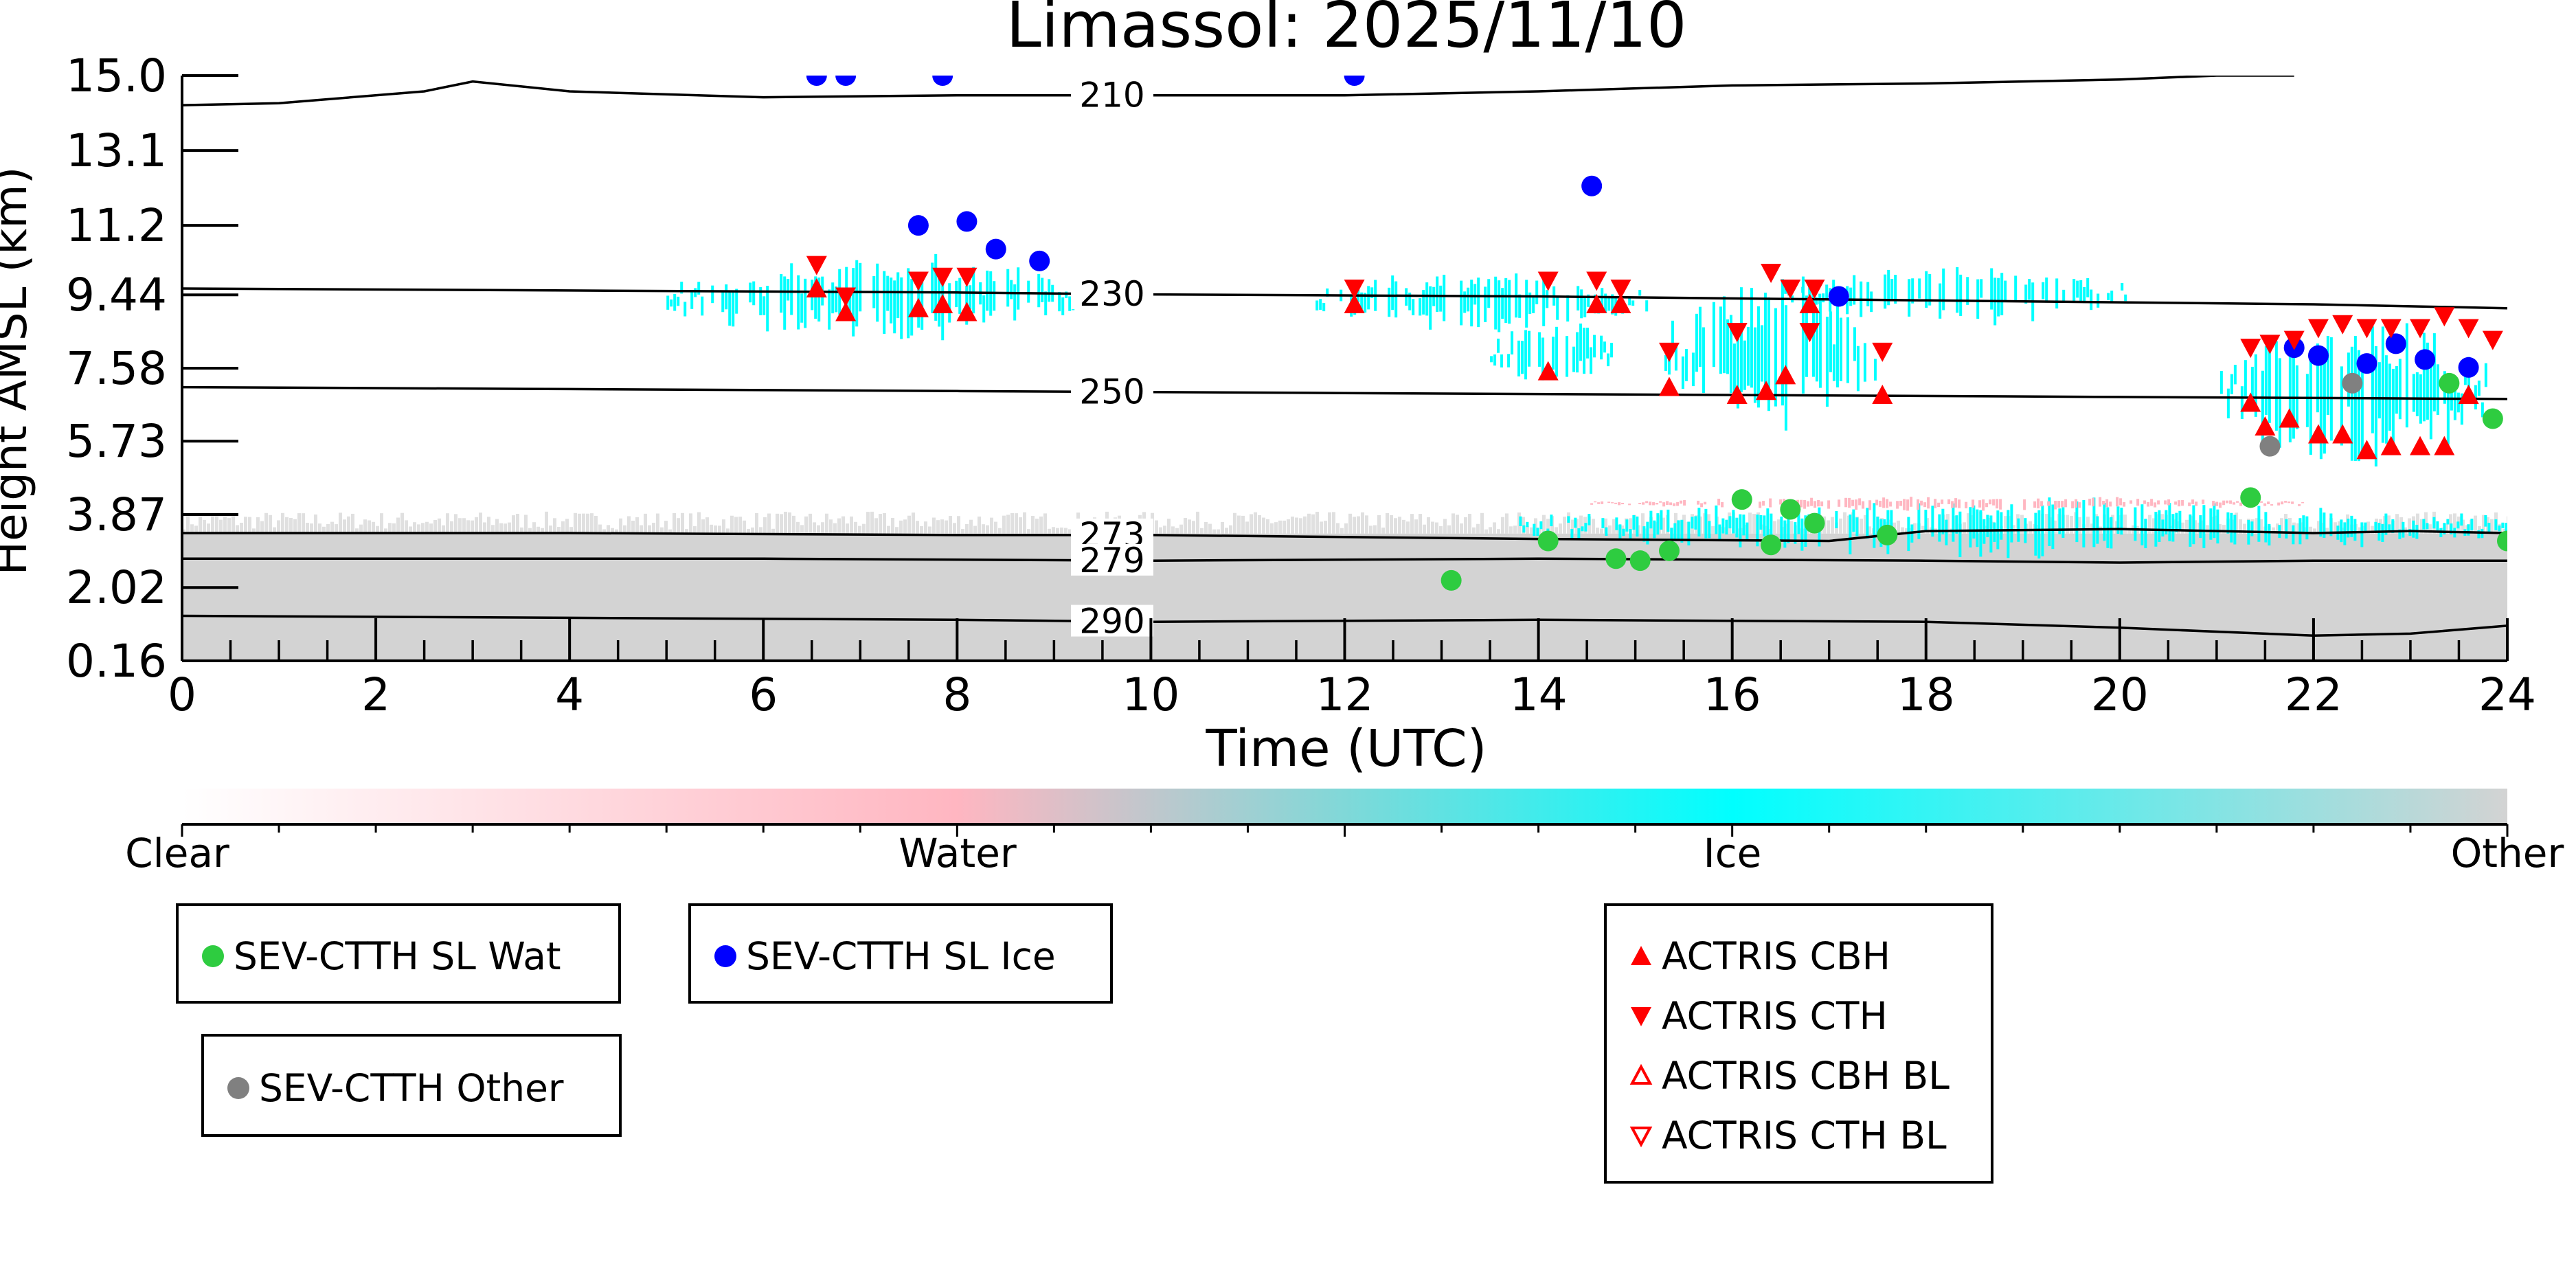 This screenshot has height=1288, width=2576. What do you see at coordinates (398, 953) in the screenshot?
I see `legend-sev-wat: SEV-CTTH SL Wat` at bounding box center [398, 953].